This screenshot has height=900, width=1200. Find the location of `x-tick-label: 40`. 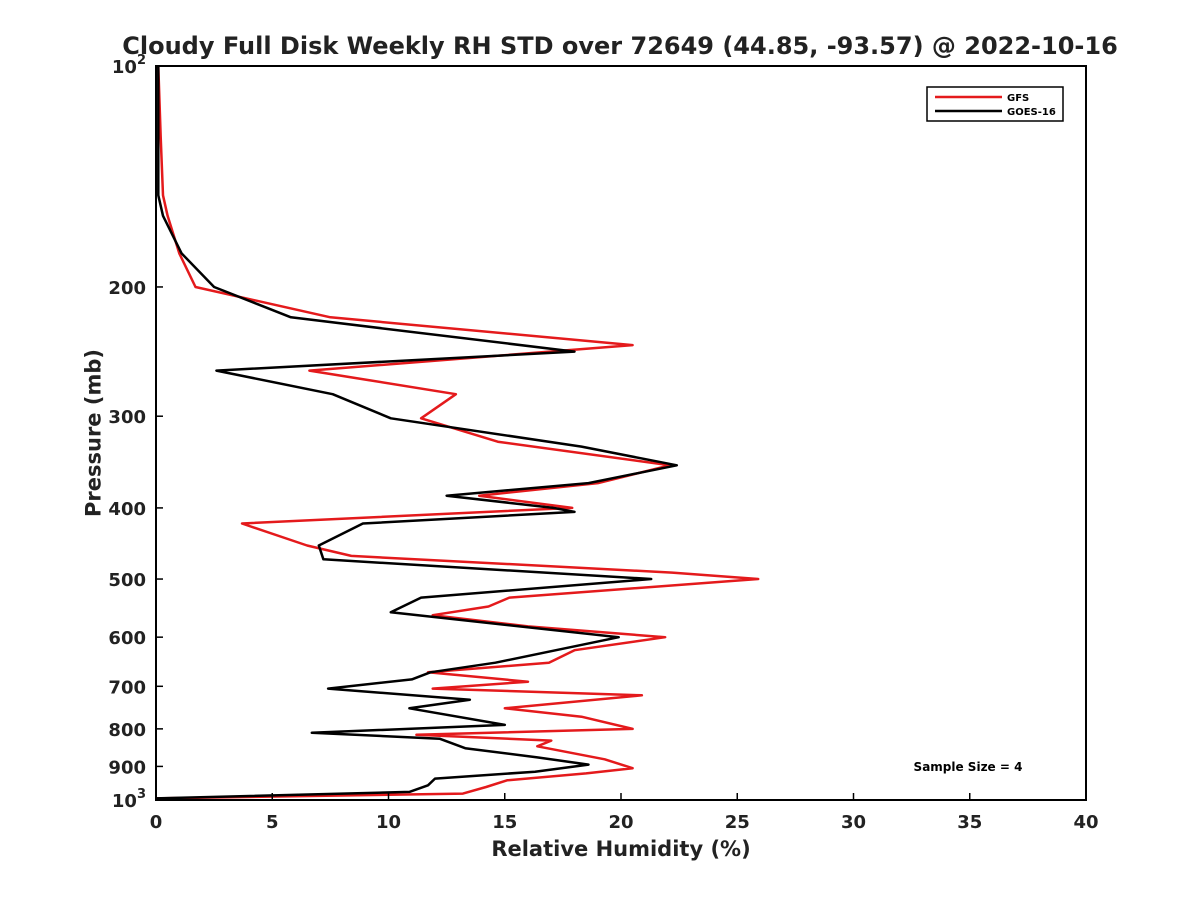

x-tick-label: 40 is located at coordinates (1085, 822).